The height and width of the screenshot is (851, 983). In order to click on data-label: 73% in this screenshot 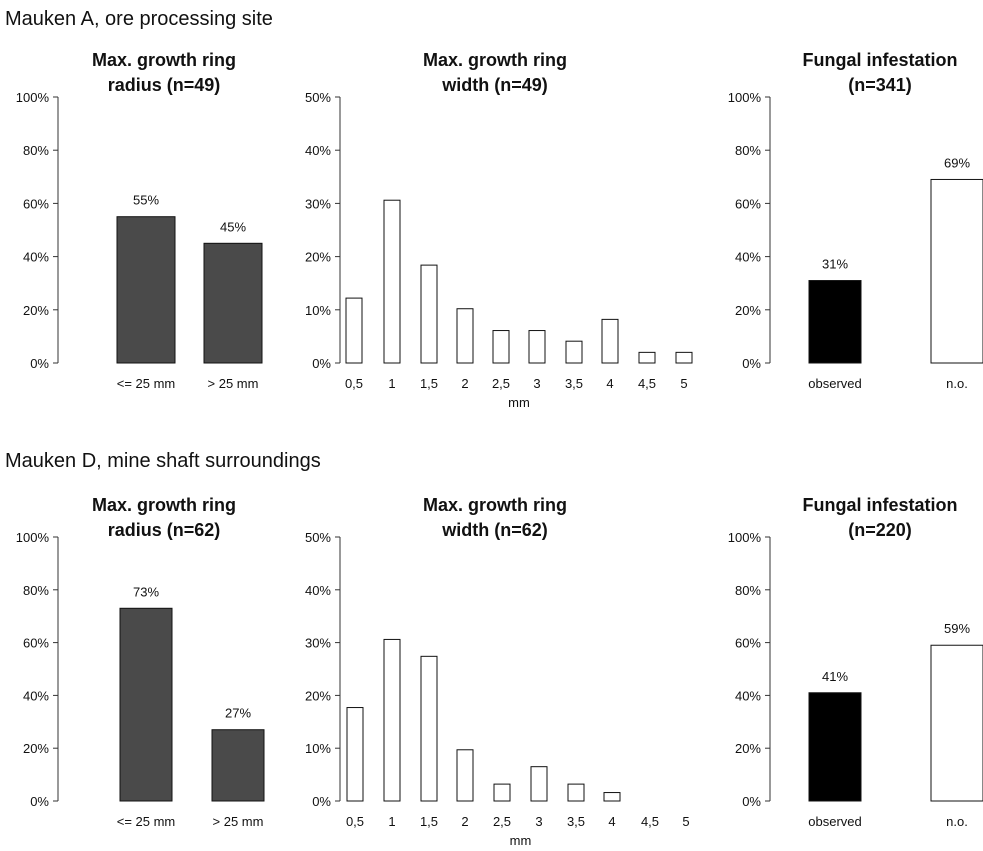, I will do `click(146, 591)`.